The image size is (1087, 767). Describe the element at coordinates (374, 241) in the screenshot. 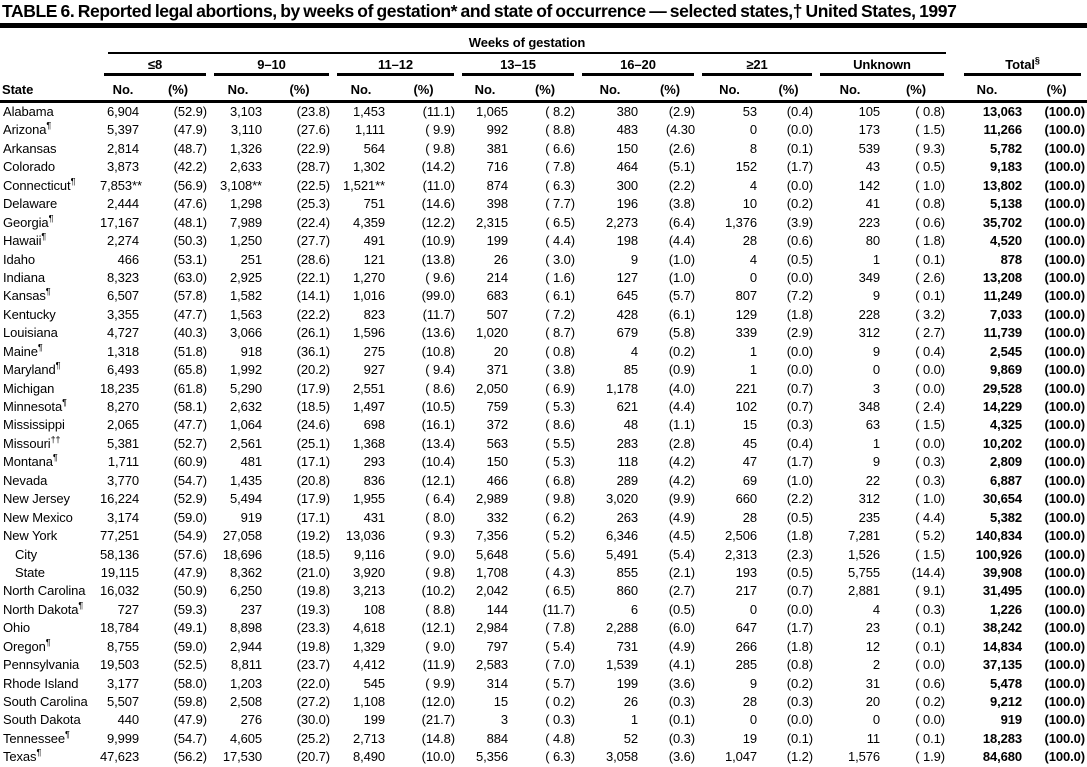

I see `cell-number: 491` at that location.